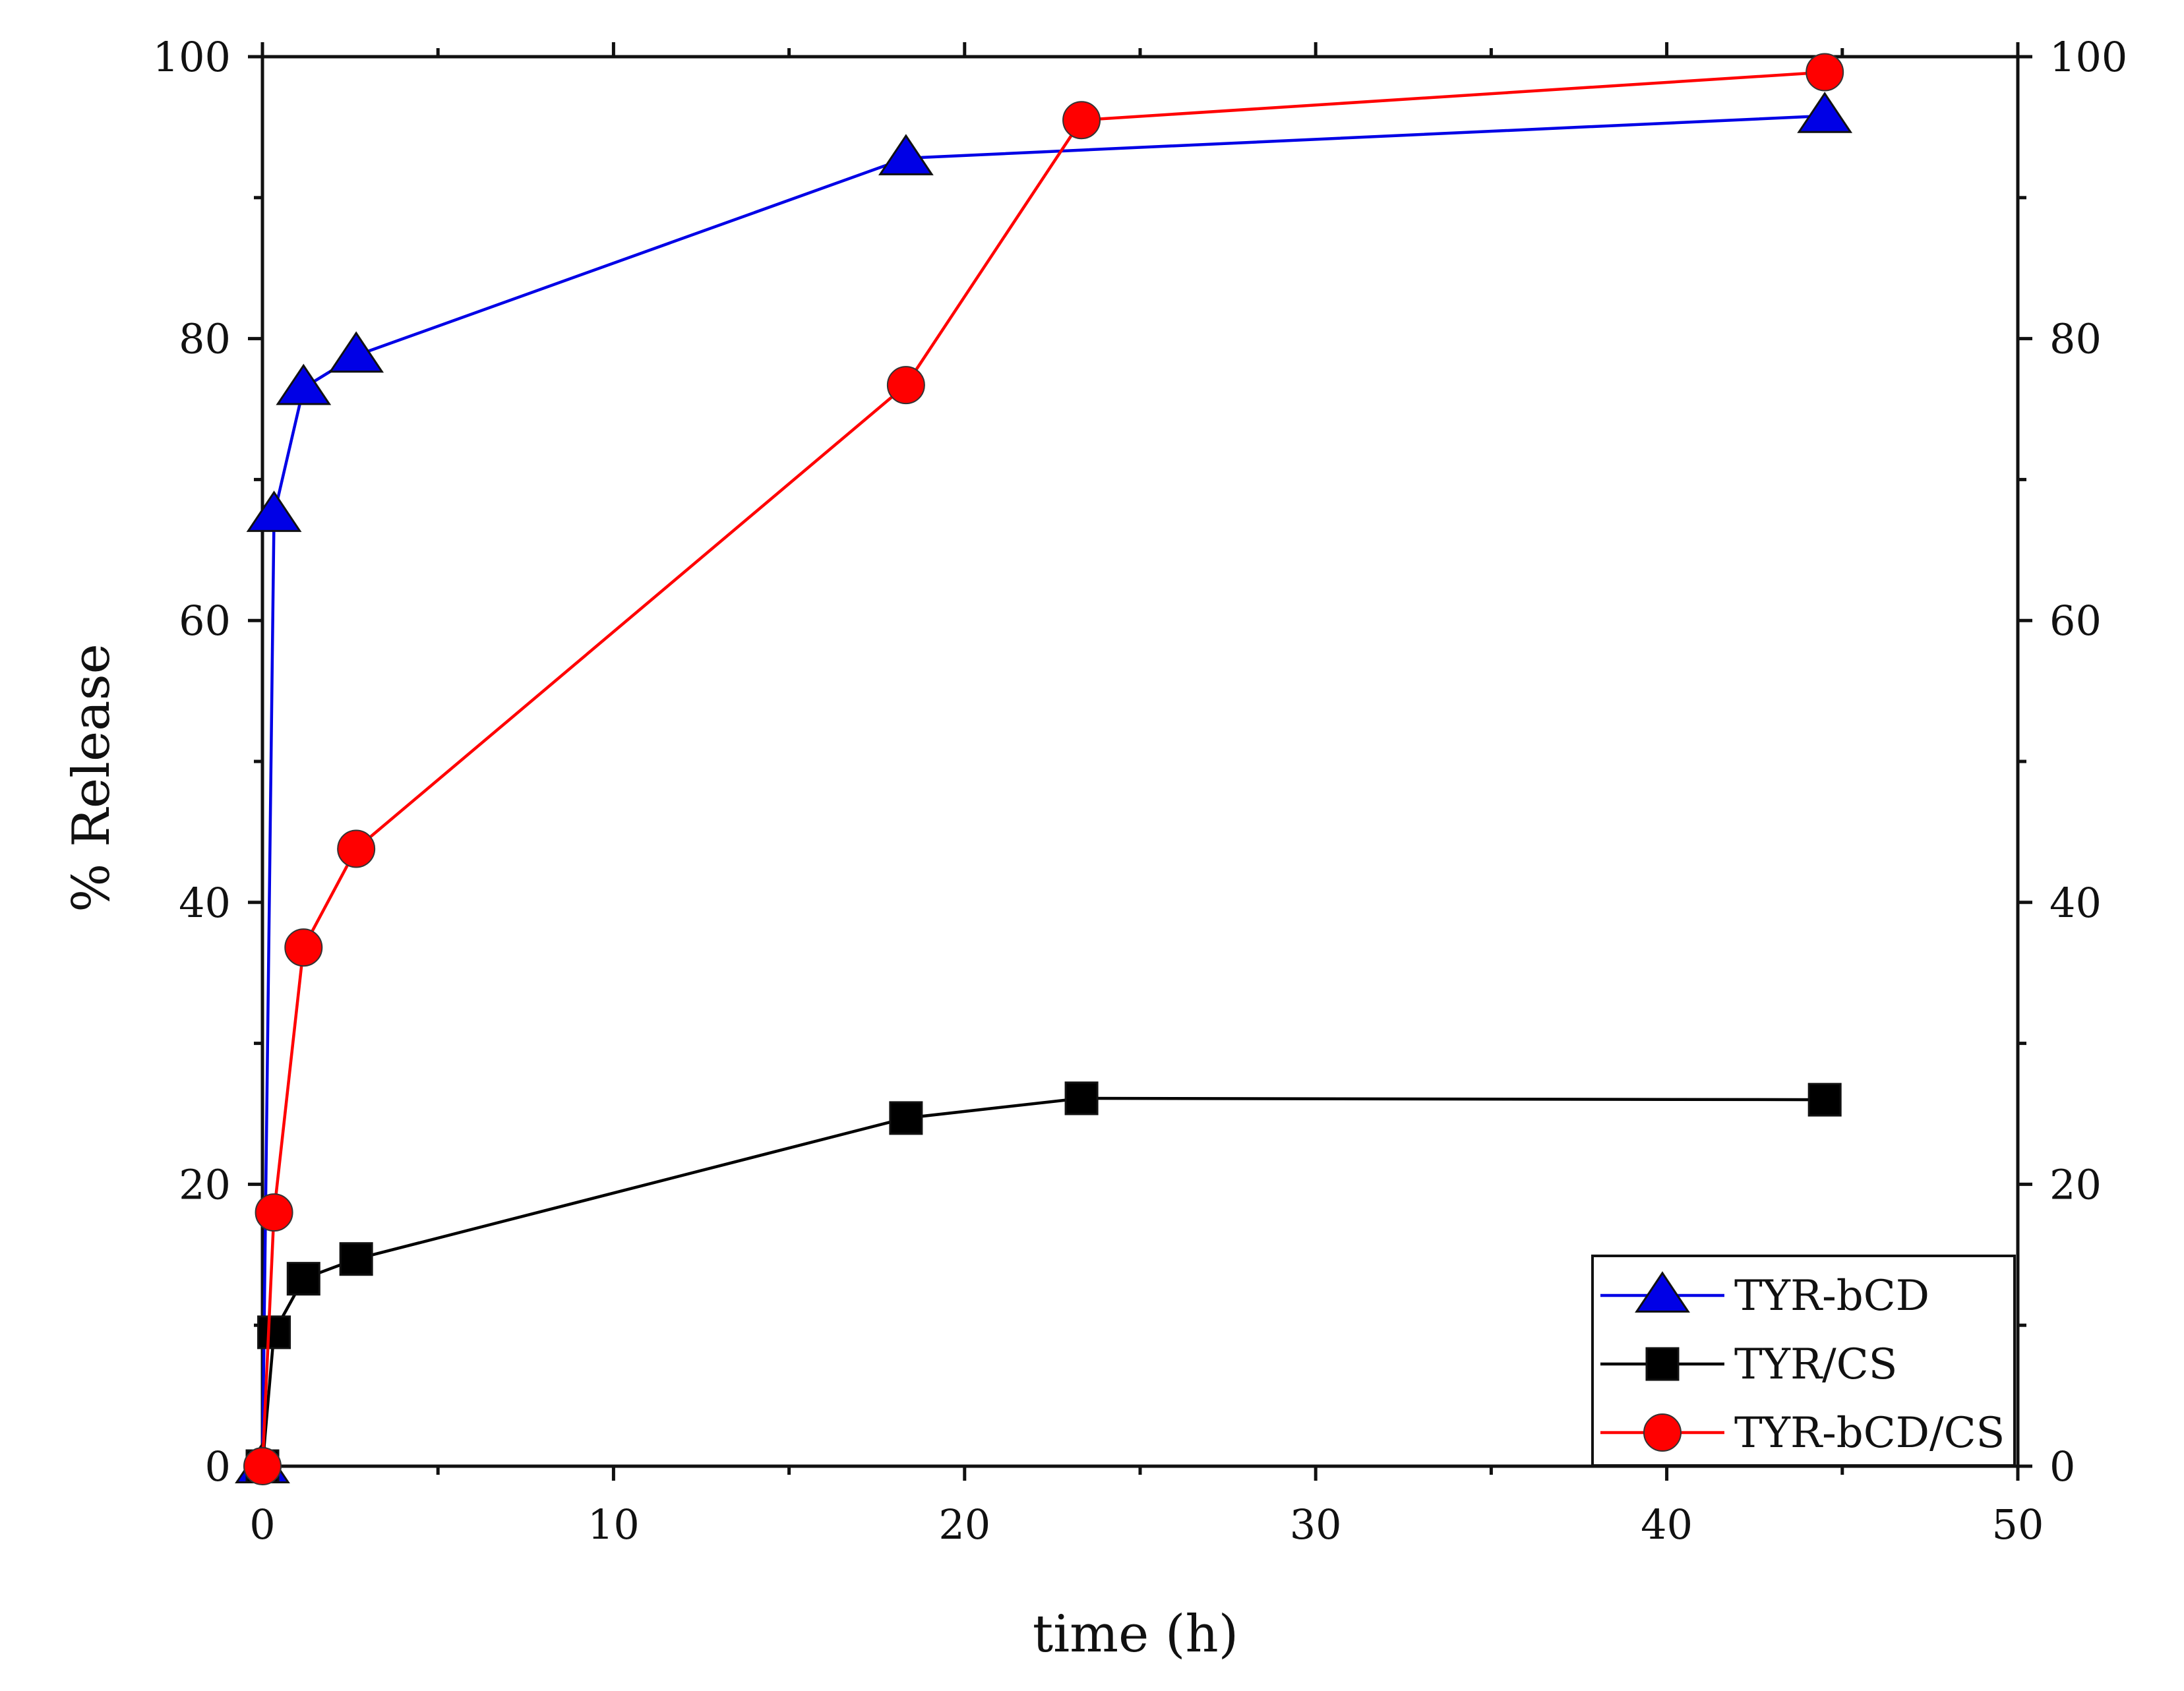  Describe the element at coordinates (2075, 903) in the screenshot. I see `right-y-tick-label: 40` at that location.